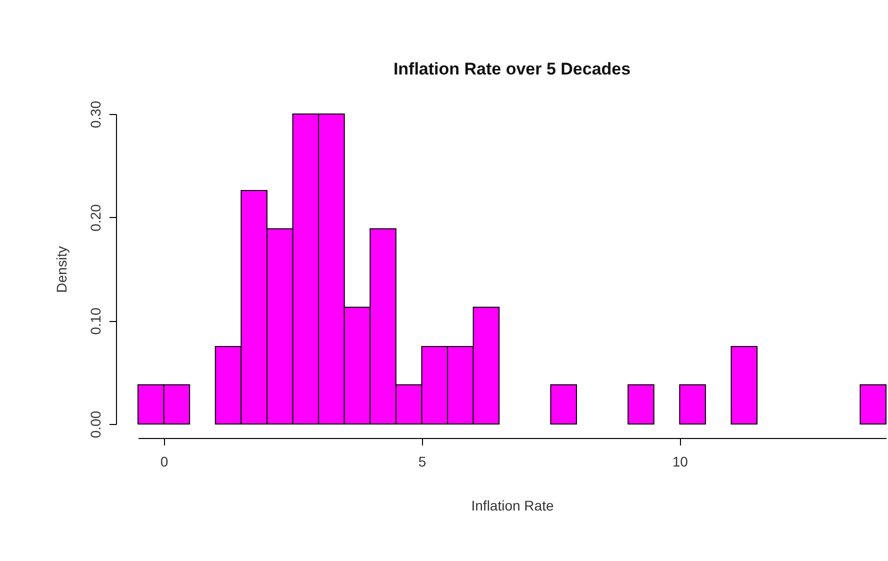  What do you see at coordinates (62, 269) in the screenshot?
I see `y-axis-title: Density` at bounding box center [62, 269].